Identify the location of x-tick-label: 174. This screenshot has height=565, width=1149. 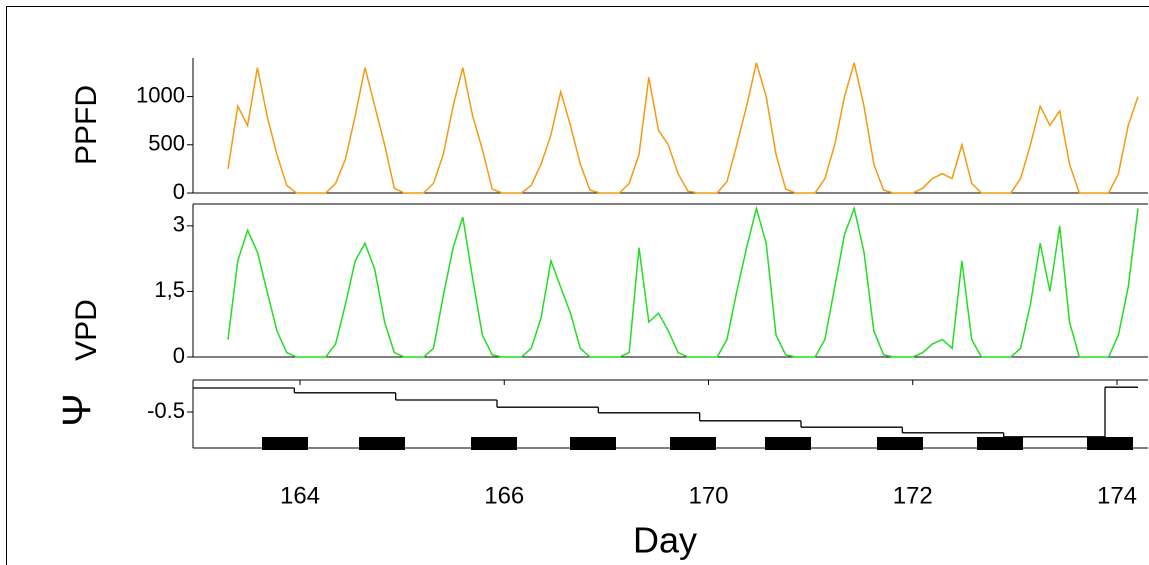
(1117, 495).